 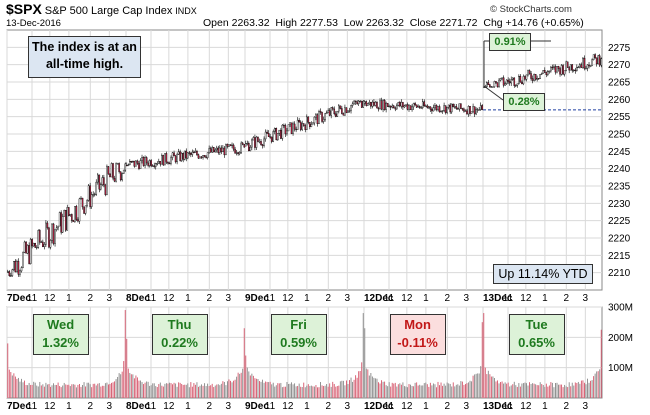 What do you see at coordinates (169, 406) in the screenshot?
I see `x-tick-label: 12` at bounding box center [169, 406].